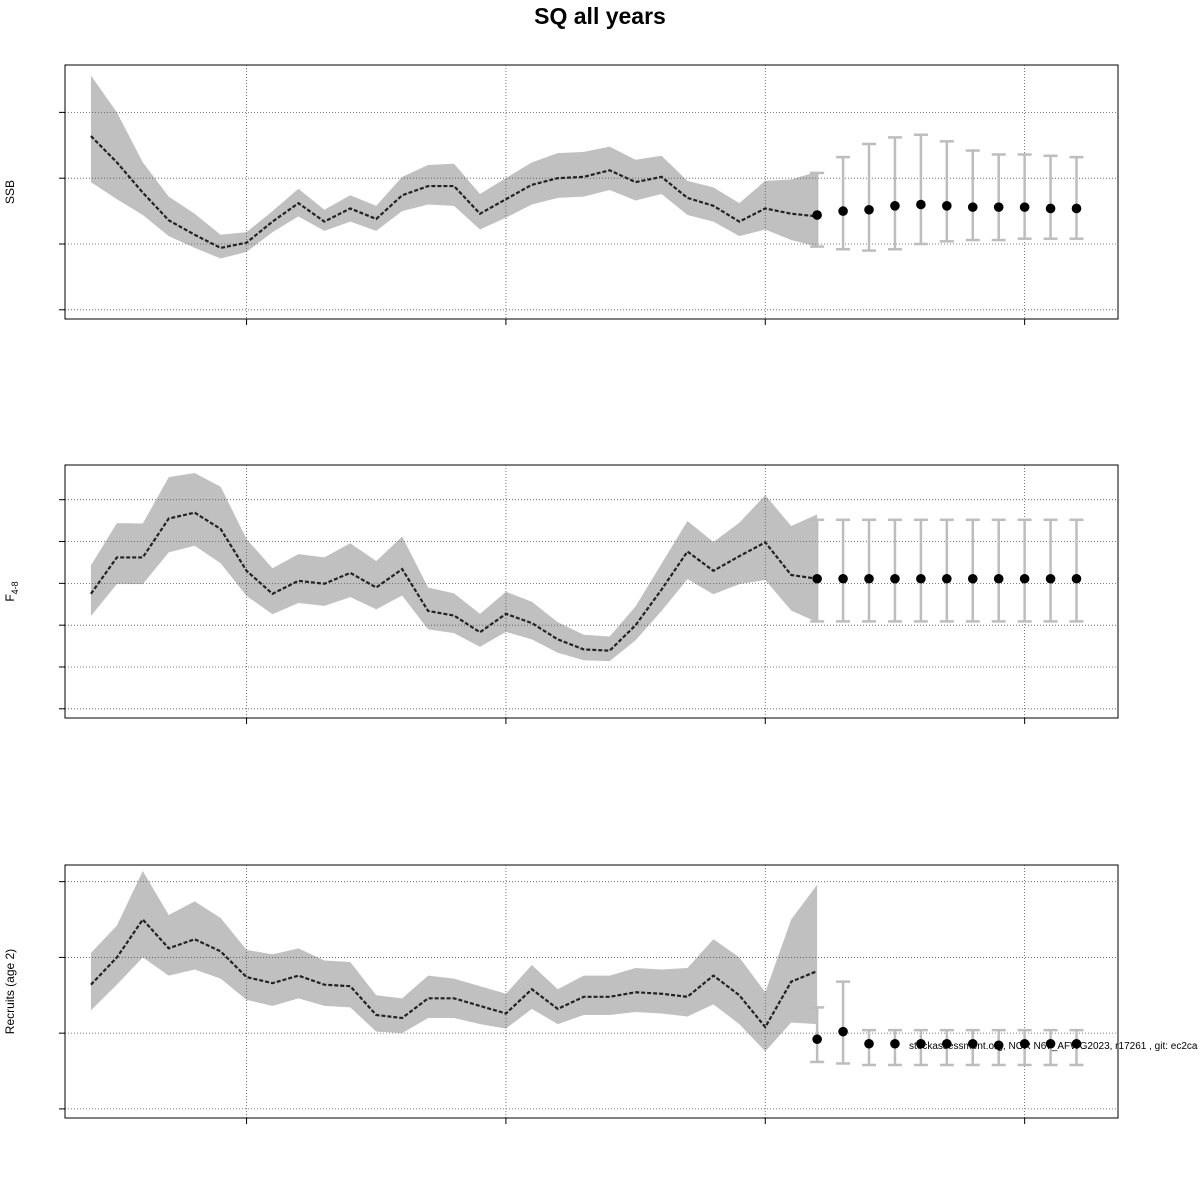 This screenshot has width=1200, height=1200. I want to click on y-axis-label: SSB, so click(10, 192).